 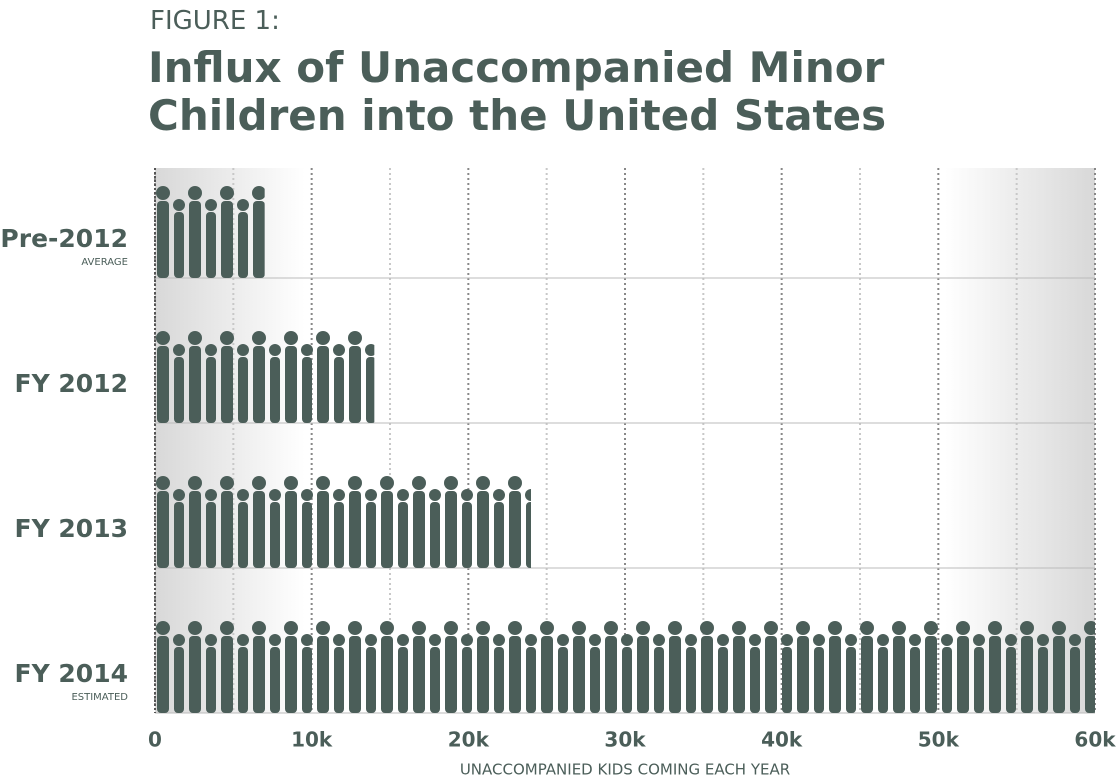 I want to click on x-tick-label: 20k, so click(x=469, y=740).